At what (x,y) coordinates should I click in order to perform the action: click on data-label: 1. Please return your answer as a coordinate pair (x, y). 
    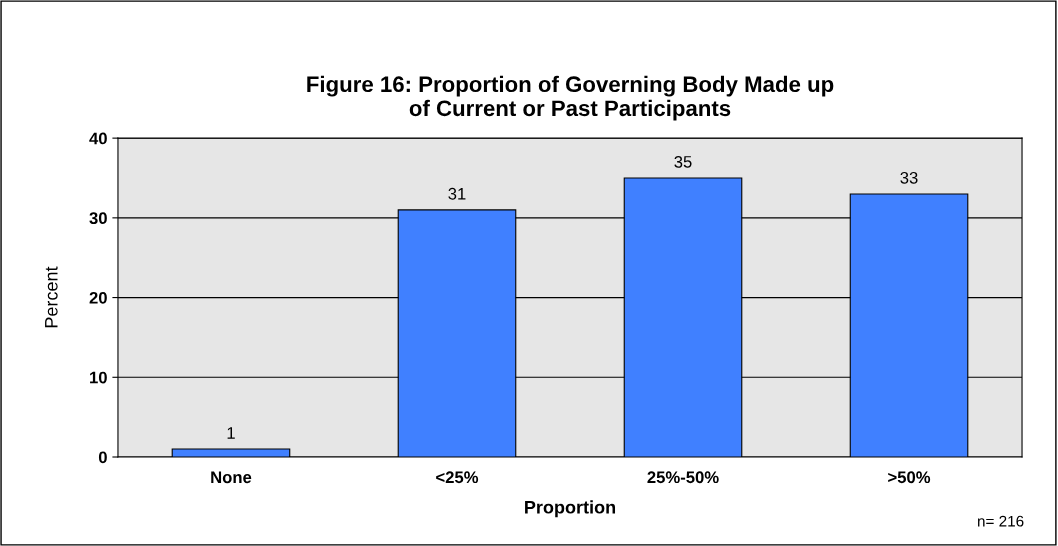
    Looking at the image, I should click on (231, 433).